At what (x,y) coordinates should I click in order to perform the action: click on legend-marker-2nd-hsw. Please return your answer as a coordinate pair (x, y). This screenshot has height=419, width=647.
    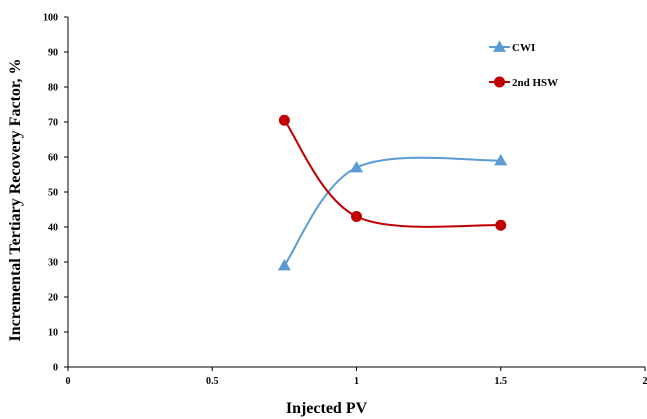
    Looking at the image, I should click on (499, 82).